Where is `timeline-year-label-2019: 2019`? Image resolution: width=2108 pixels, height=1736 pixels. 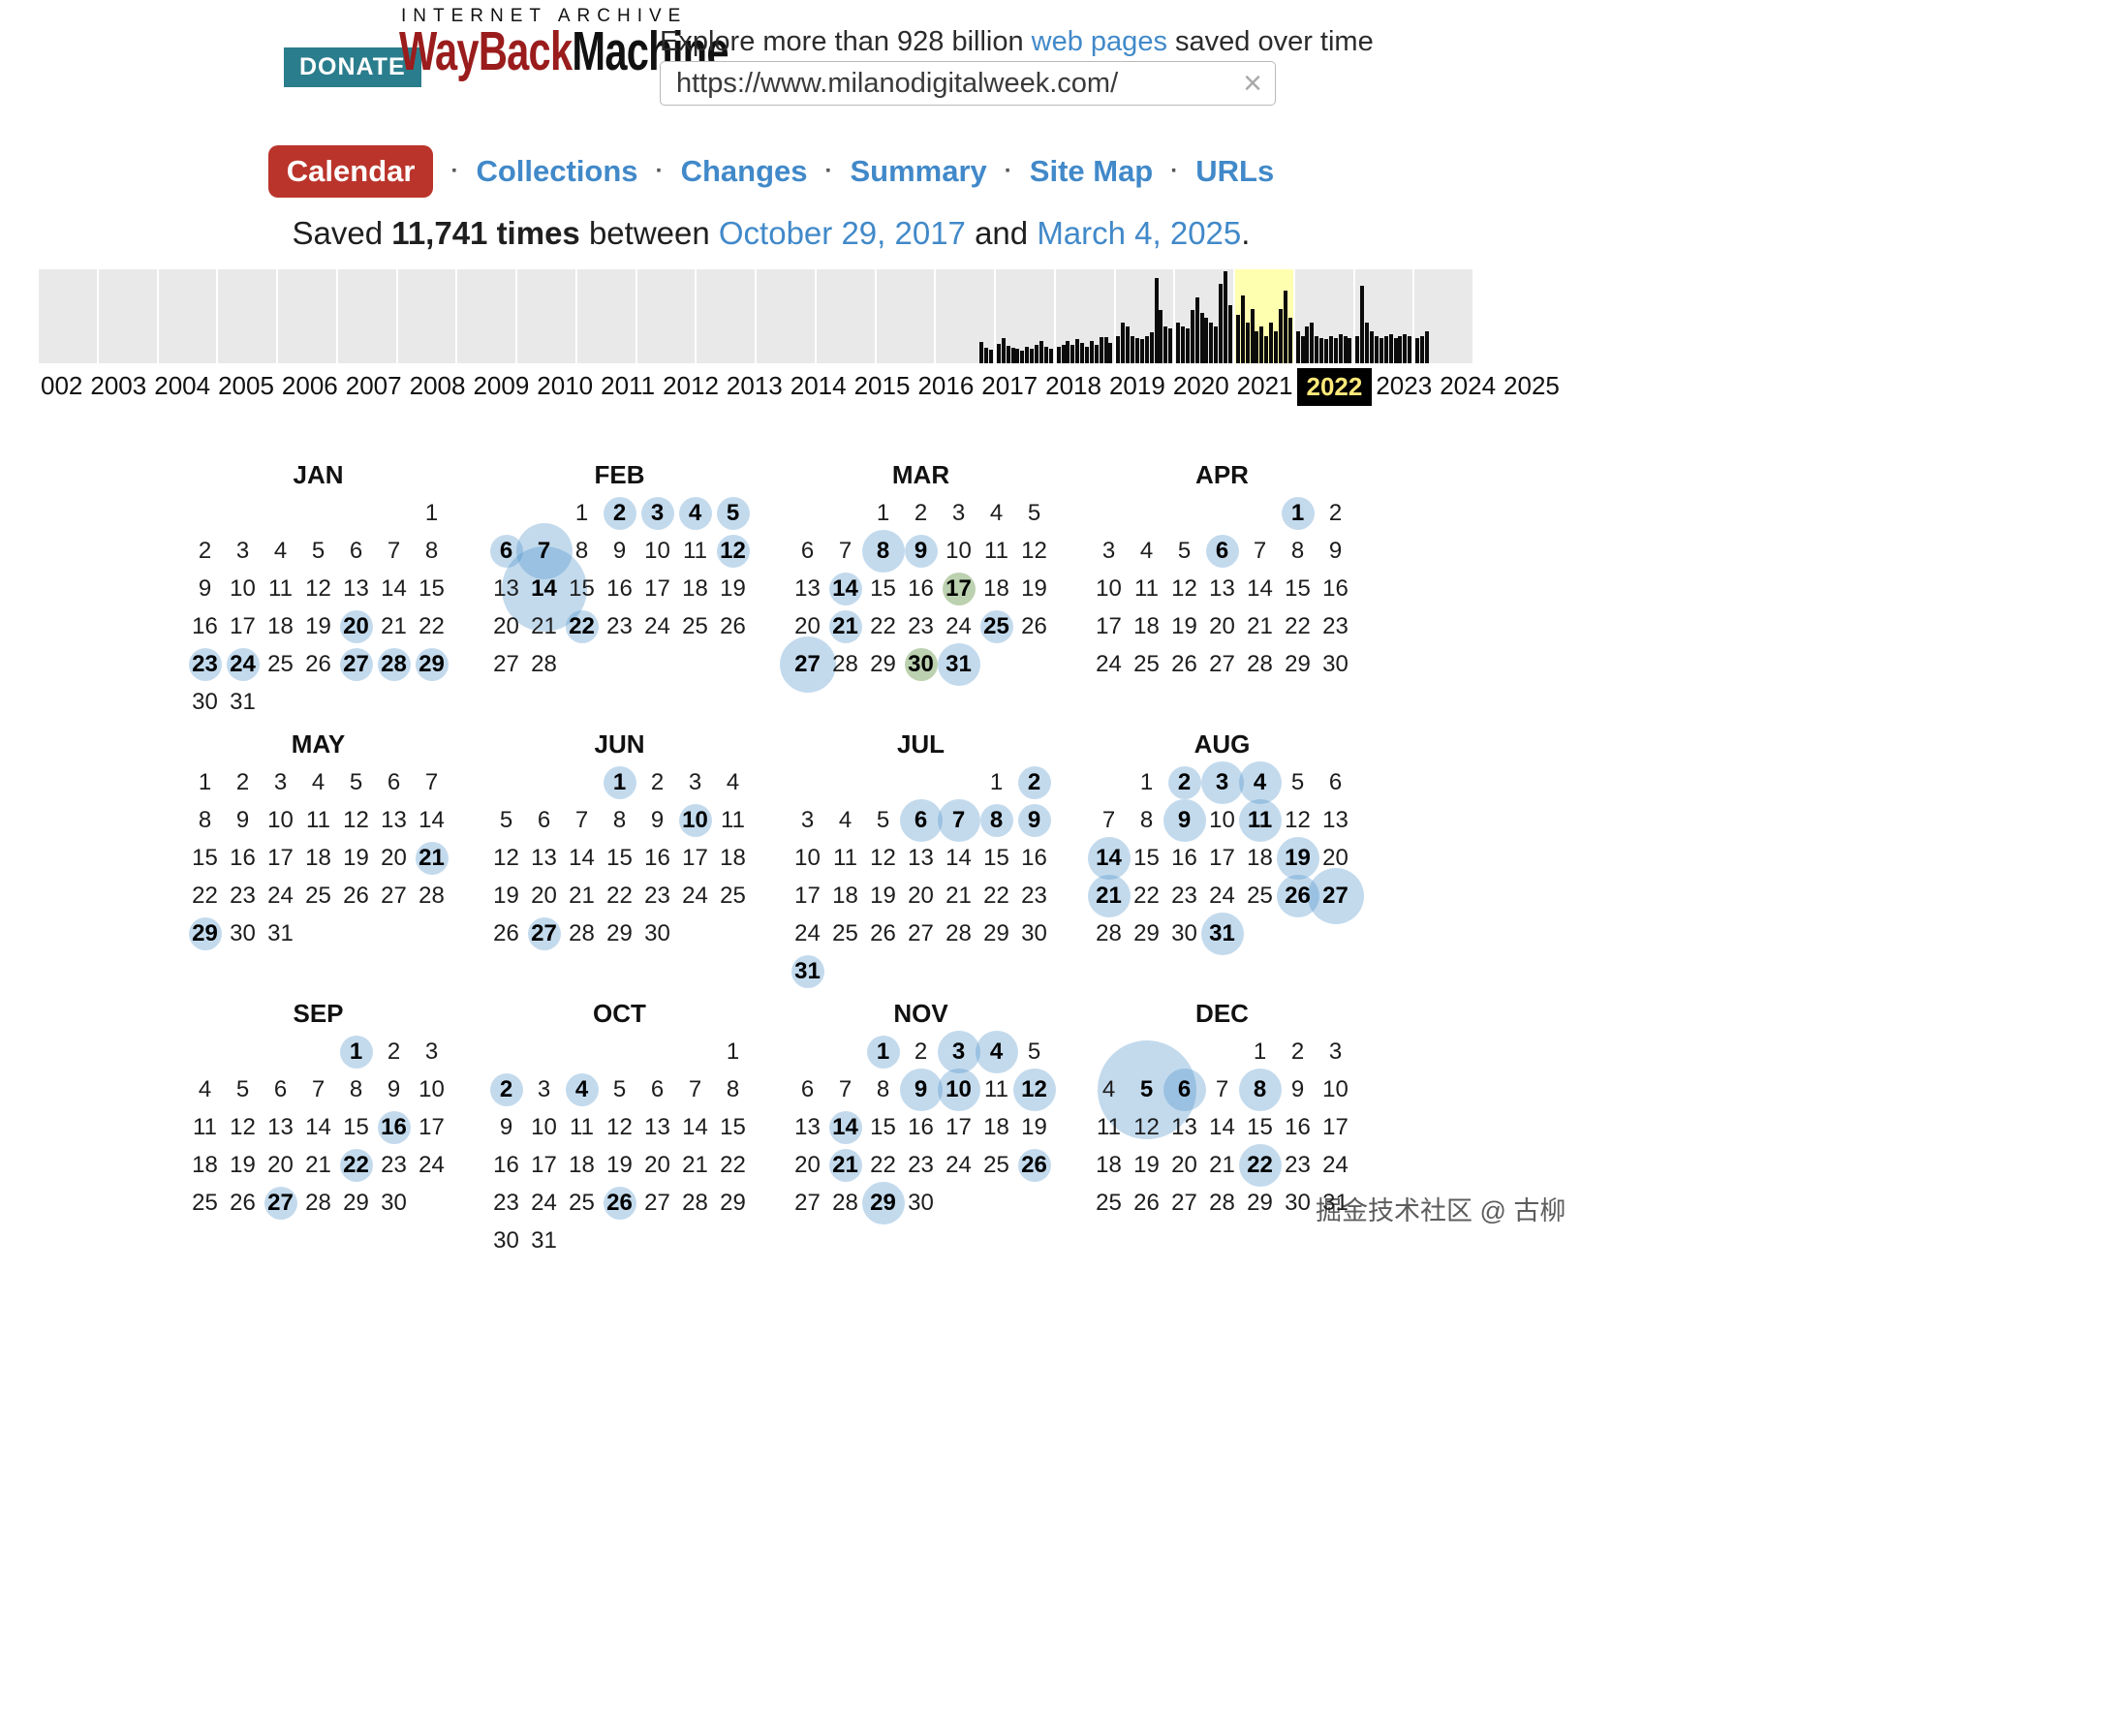 timeline-year-label-2019: 2019 is located at coordinates (1137, 387).